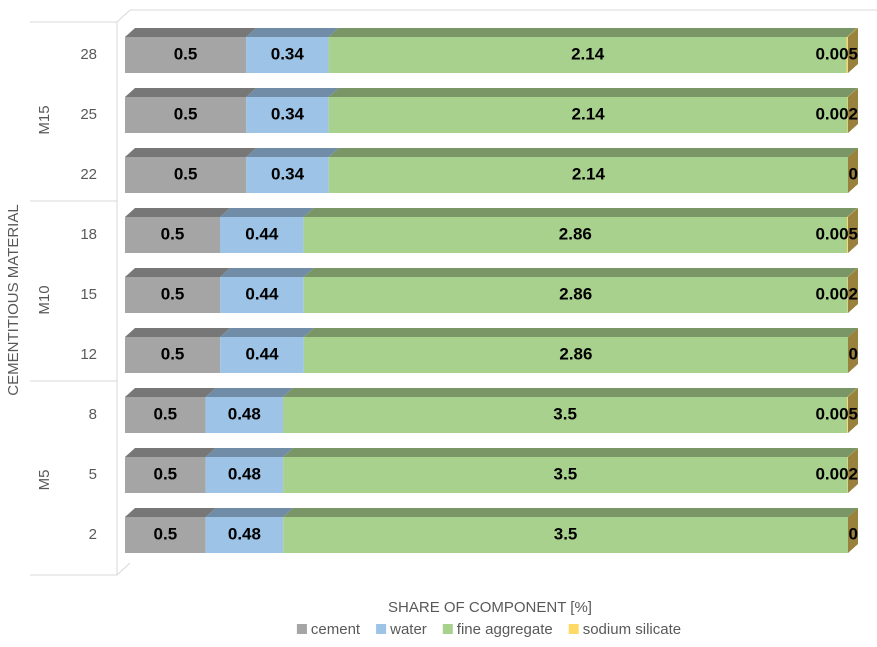 The height and width of the screenshot is (647, 877). I want to click on y-tick-label: 25, so click(88, 114).